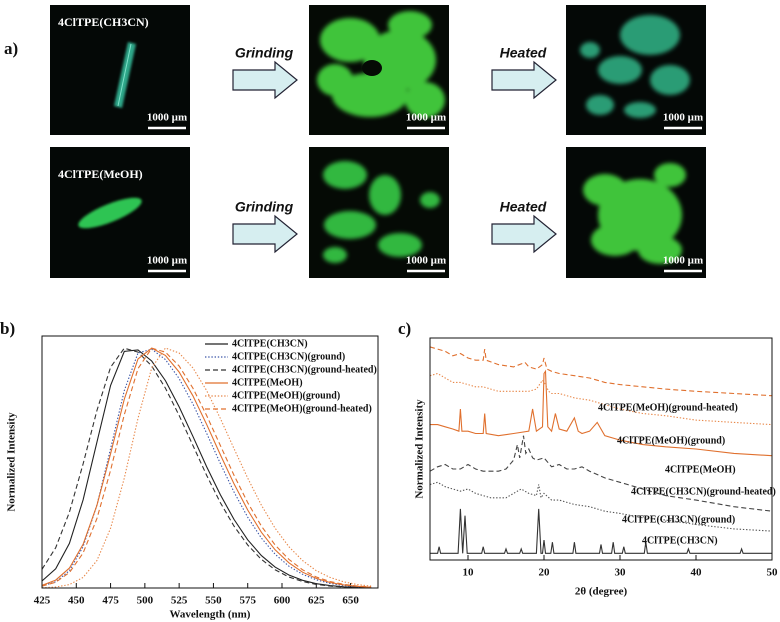 This screenshot has height=622, width=780. What do you see at coordinates (11, 48) in the screenshot?
I see `panel-label: a)` at bounding box center [11, 48].